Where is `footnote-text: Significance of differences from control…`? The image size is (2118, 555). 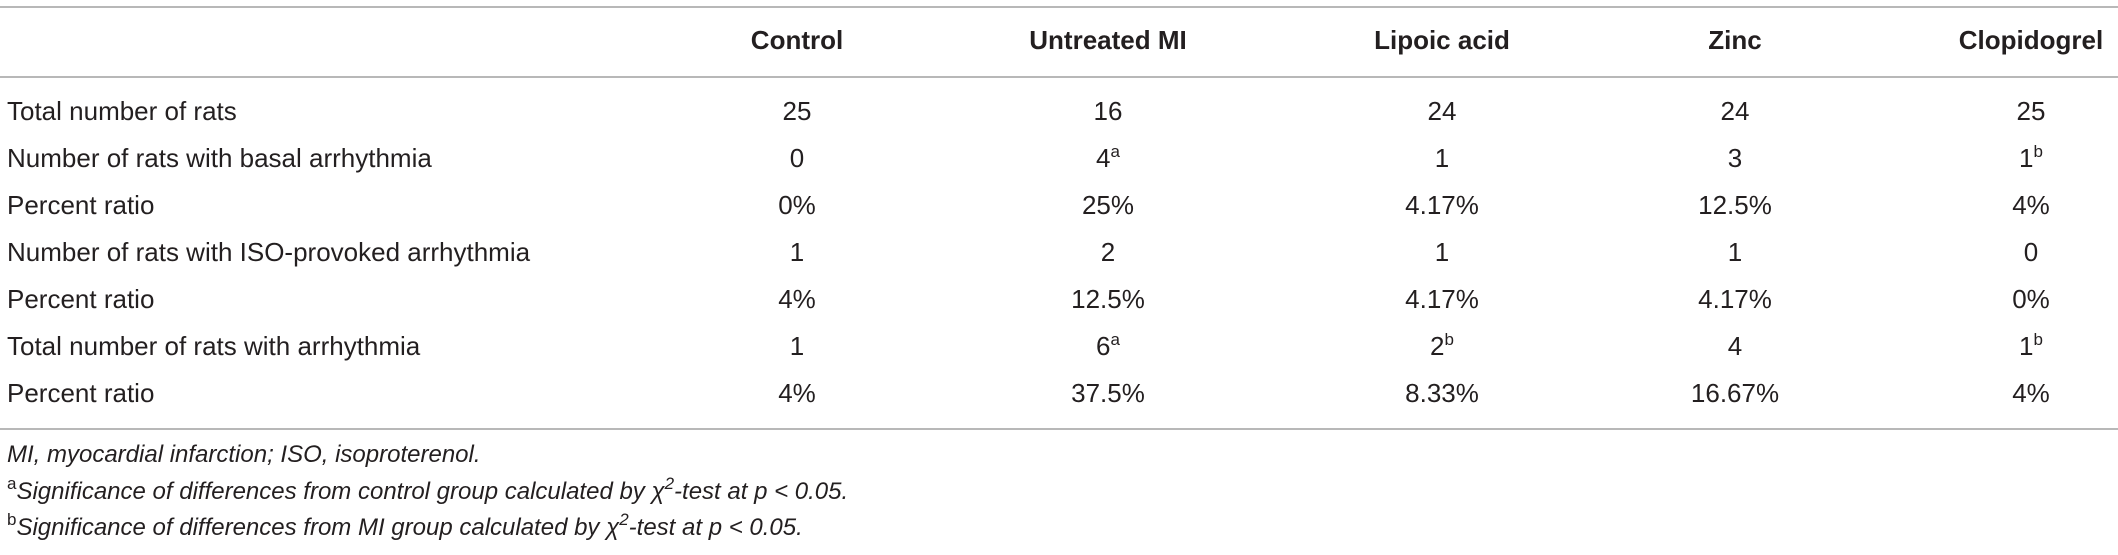 footnote-text: Significance of differences from control… is located at coordinates (340, 491).